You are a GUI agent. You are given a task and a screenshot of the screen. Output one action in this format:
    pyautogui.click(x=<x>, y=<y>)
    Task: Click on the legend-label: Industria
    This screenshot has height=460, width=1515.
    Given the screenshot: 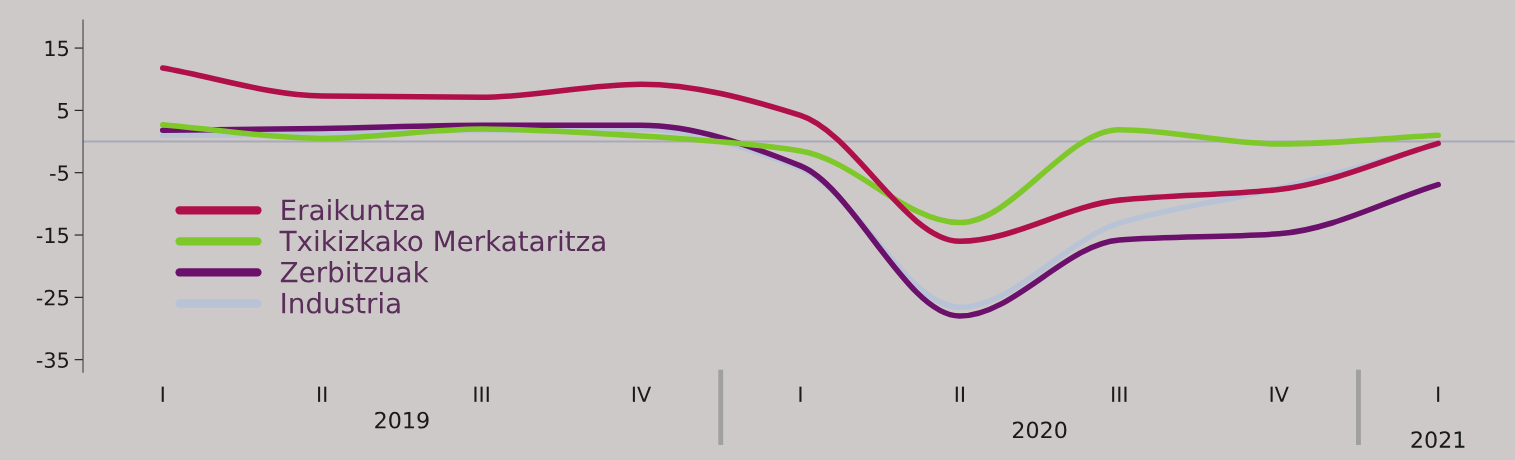 What is the action you would take?
    pyautogui.click(x=341, y=303)
    